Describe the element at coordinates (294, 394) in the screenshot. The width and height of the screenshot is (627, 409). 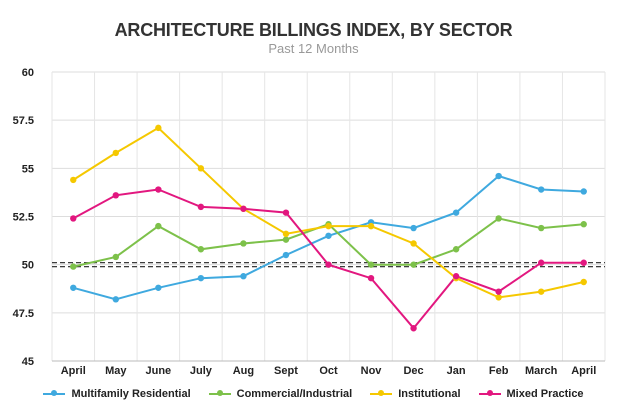
I see `legend-label: Commercial/Industrial` at that location.